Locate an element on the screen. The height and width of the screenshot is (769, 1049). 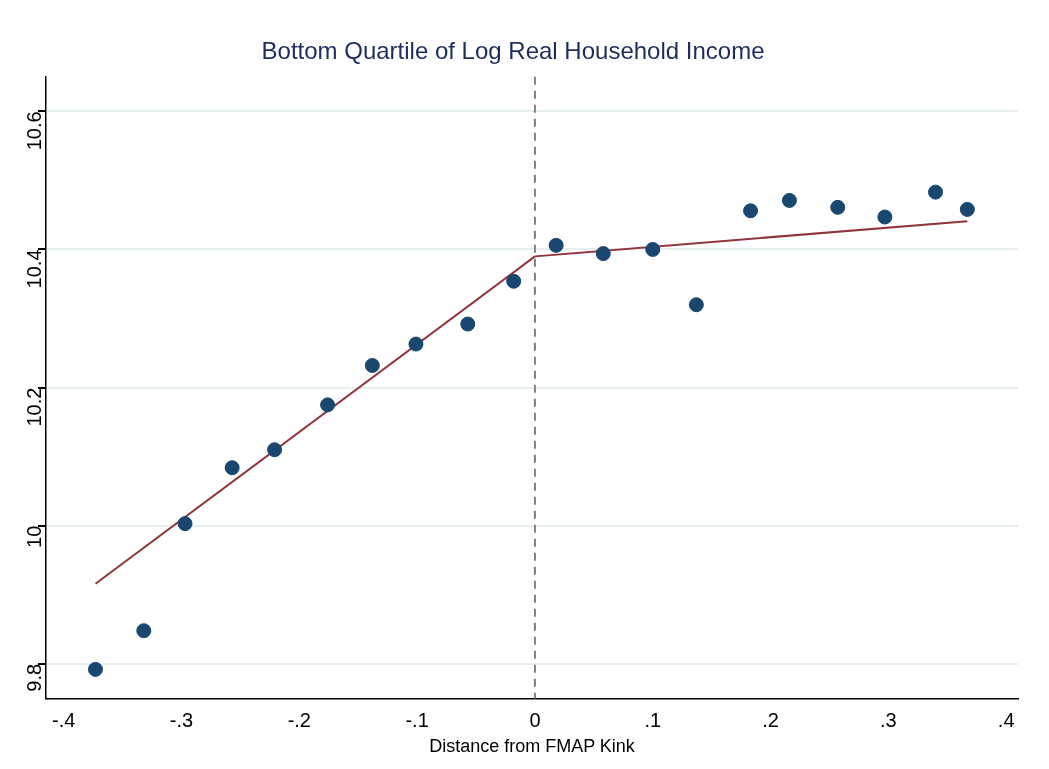
y-tick-label: 9.8 is located at coordinates (33, 677).